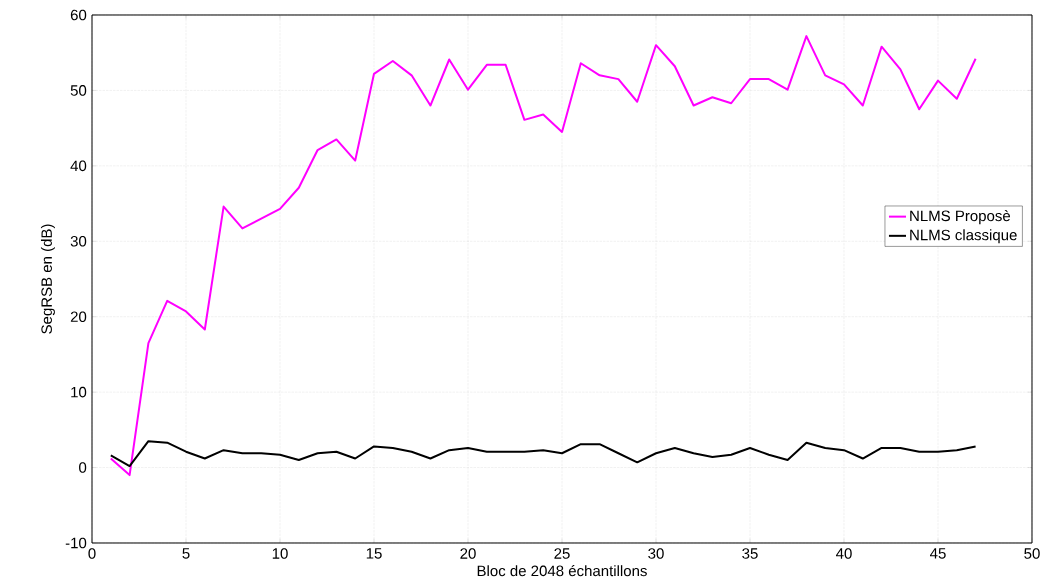 This screenshot has width=1049, height=585. I want to click on y-tick-label: 20, so click(78, 317).